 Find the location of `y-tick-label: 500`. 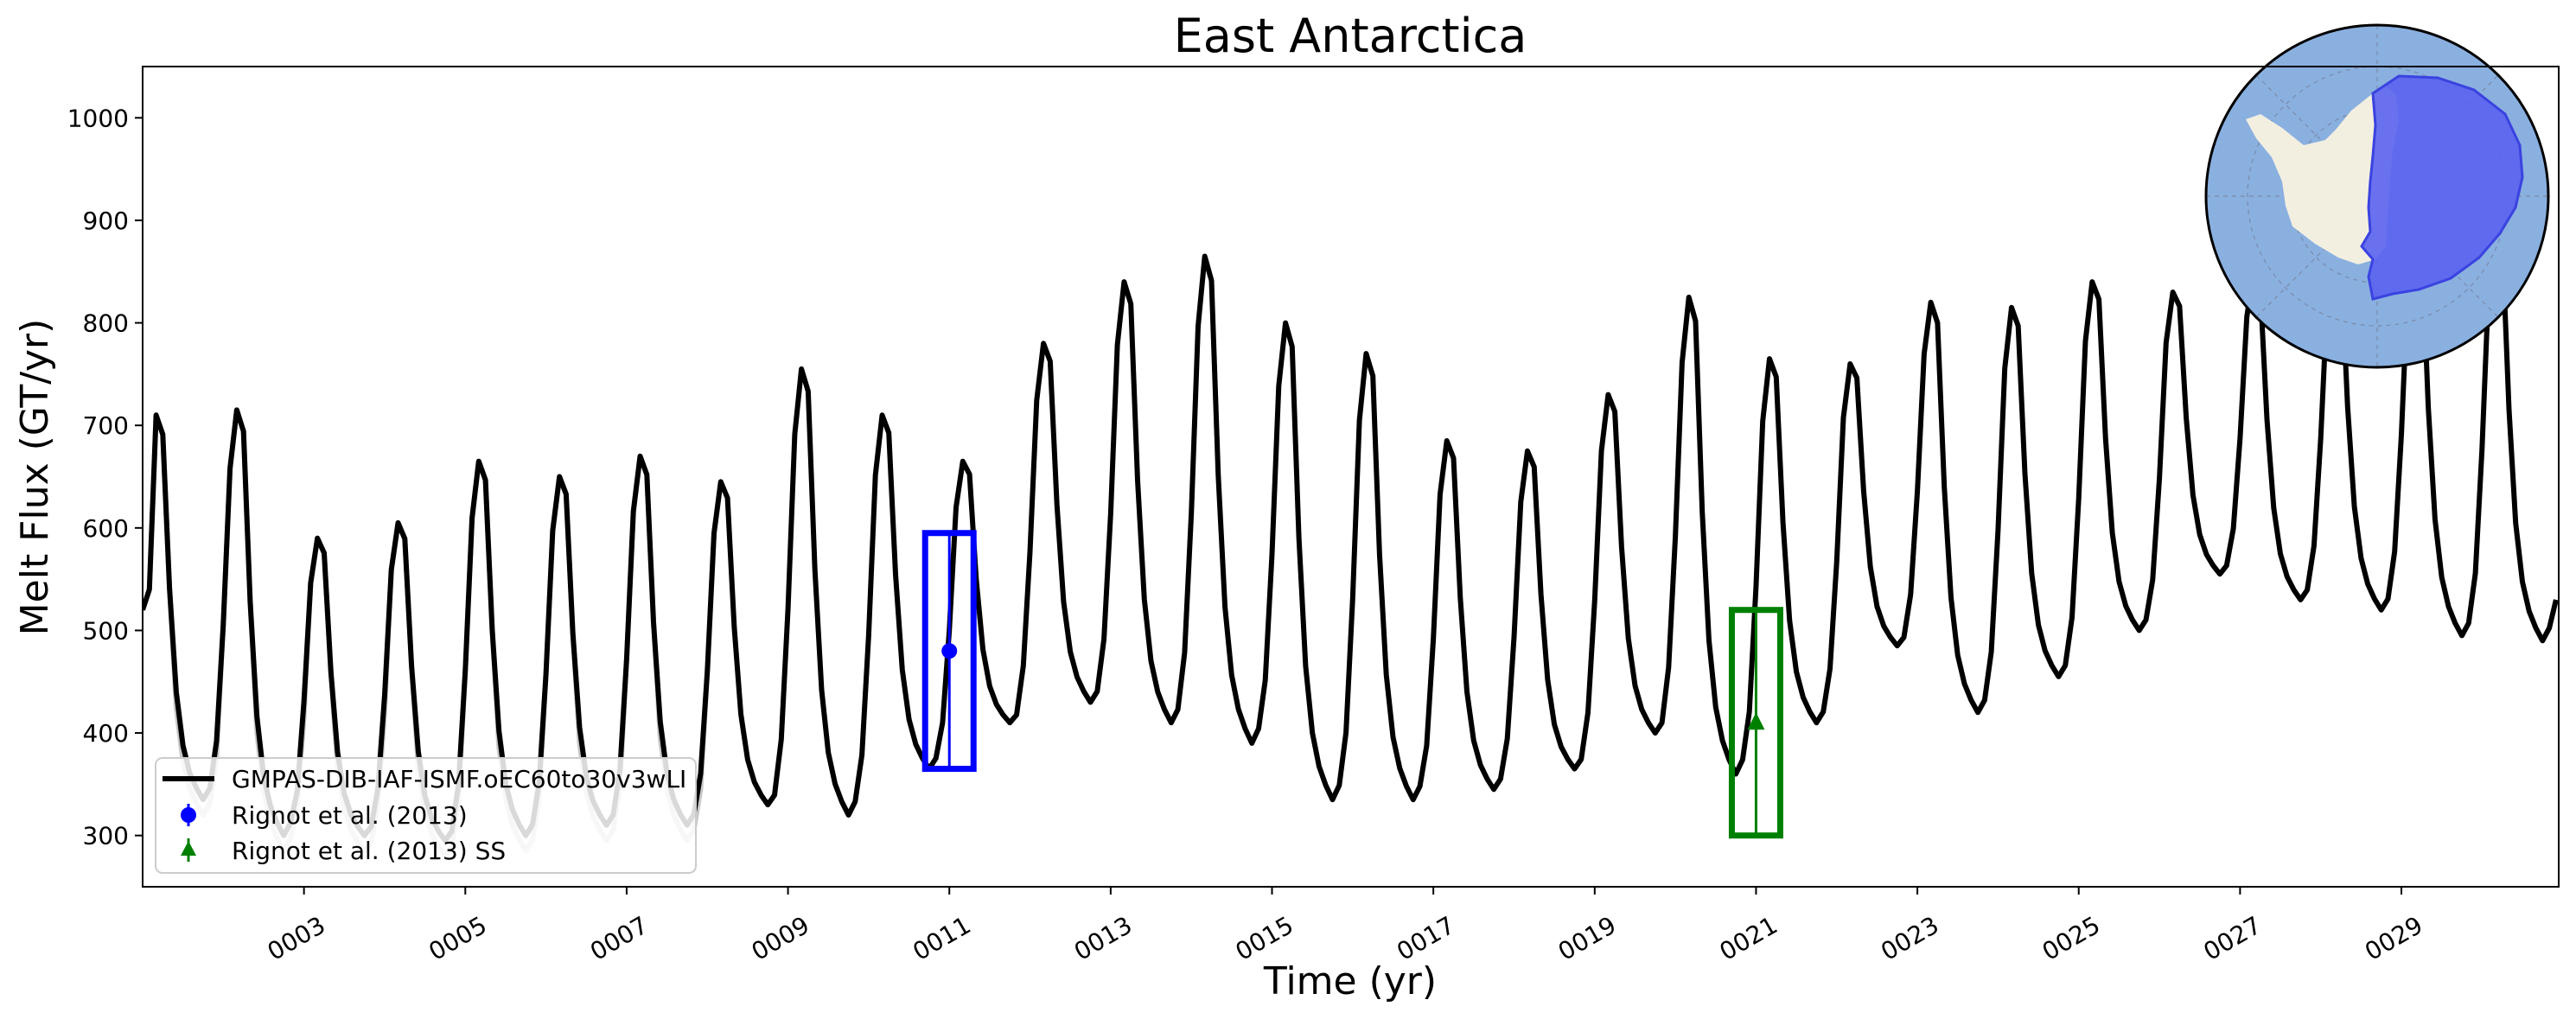

y-tick-label: 500 is located at coordinates (106, 630).